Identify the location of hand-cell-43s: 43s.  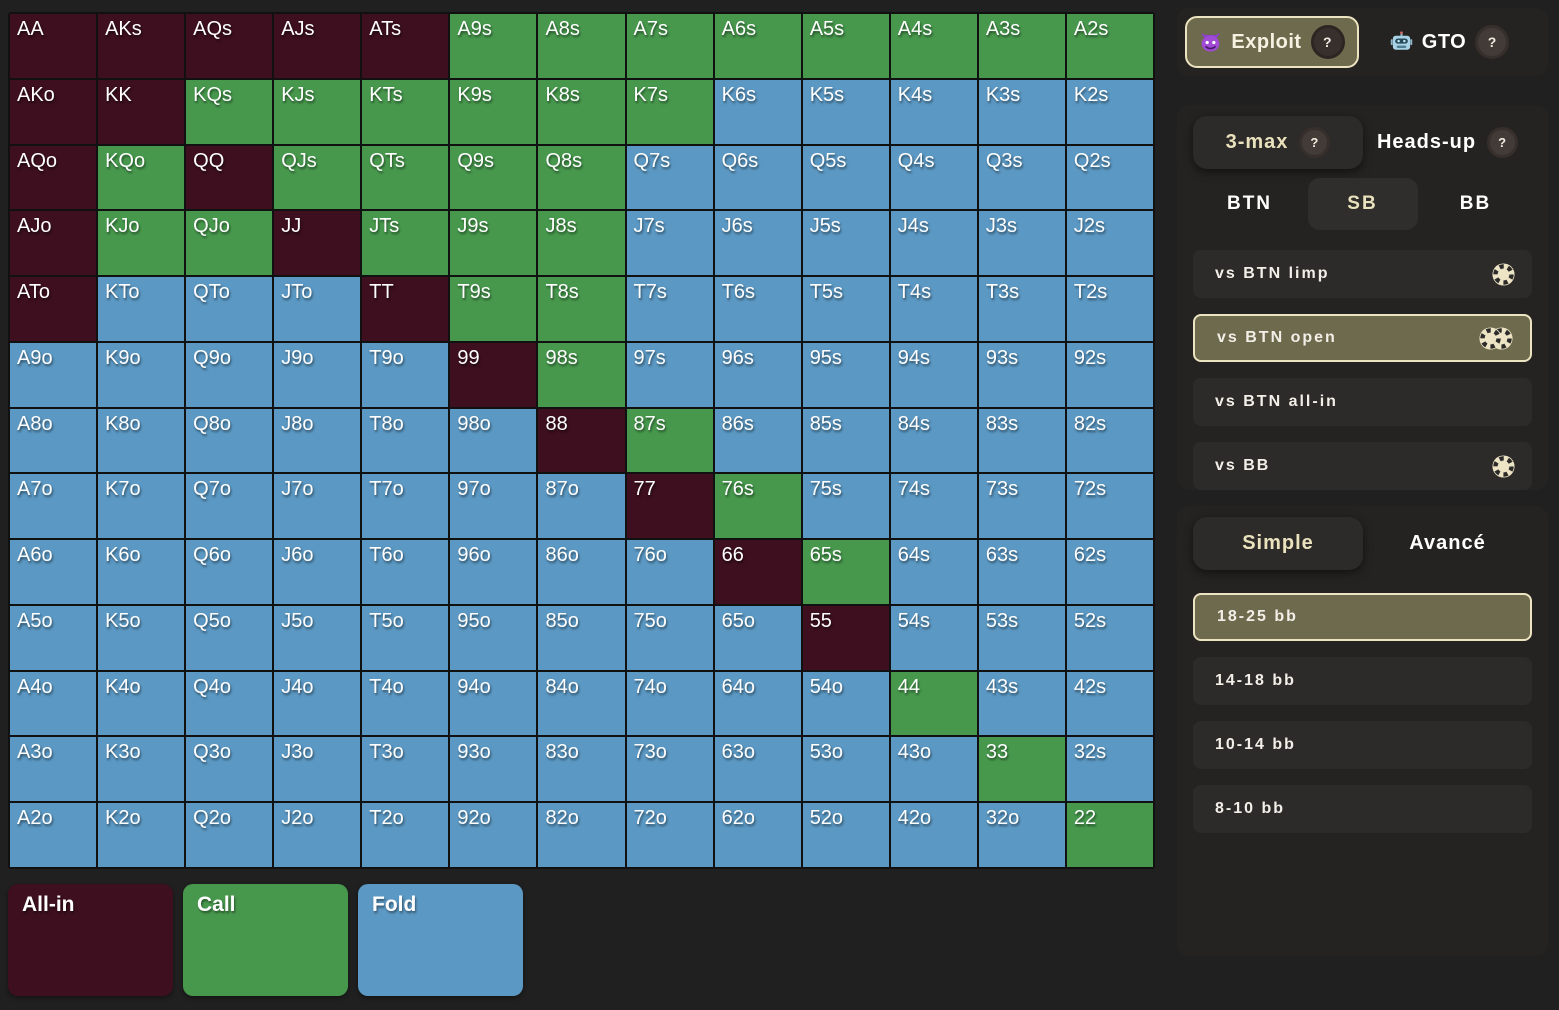
(1021, 703).